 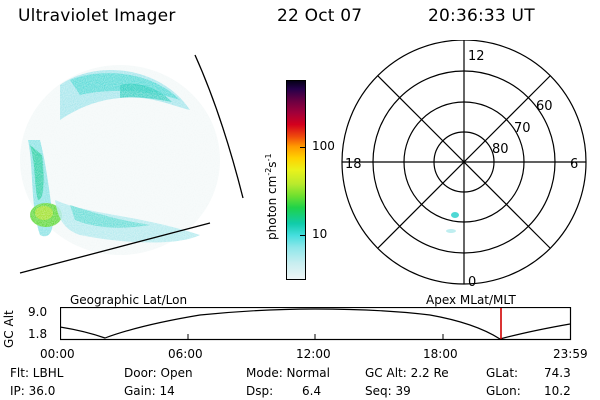 What do you see at coordinates (288, 373) in the screenshot?
I see `mode-info: Mode: Normal` at bounding box center [288, 373].